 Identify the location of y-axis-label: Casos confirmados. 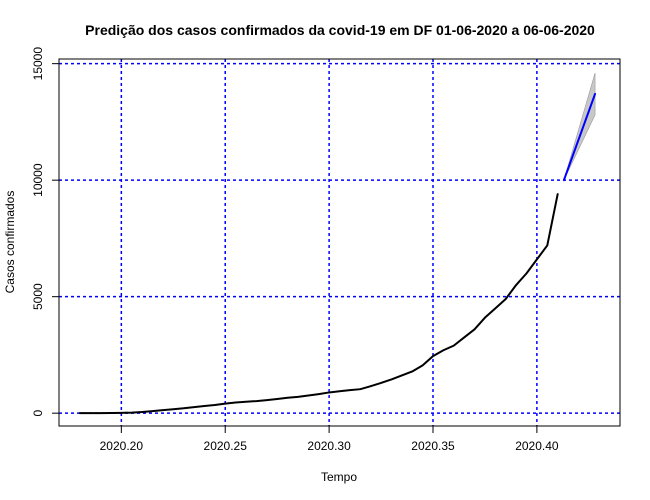
(10, 242).